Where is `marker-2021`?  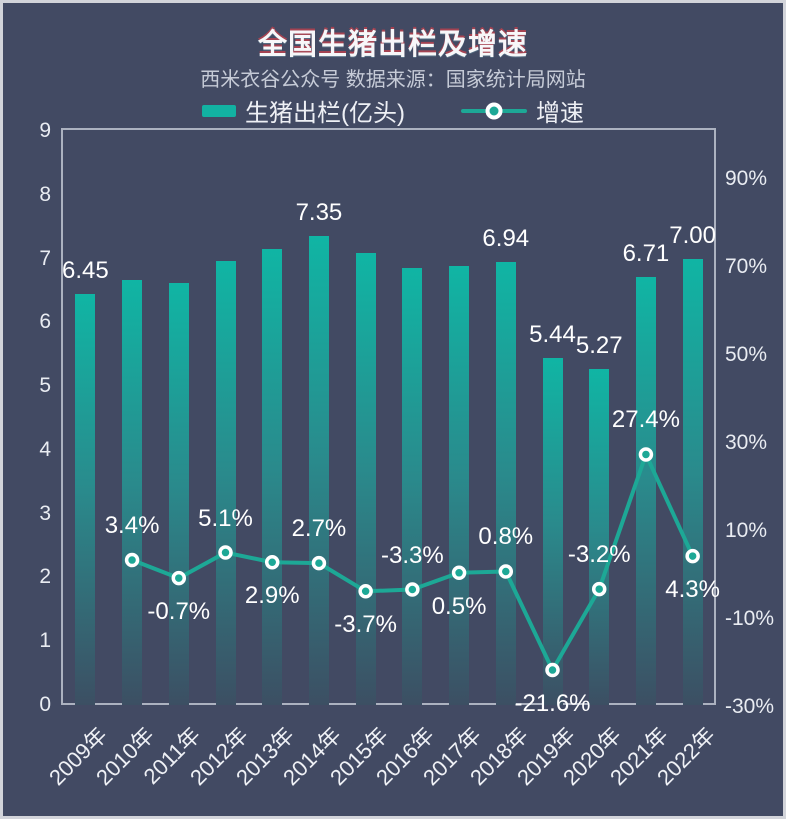 marker-2021 is located at coordinates (646, 454).